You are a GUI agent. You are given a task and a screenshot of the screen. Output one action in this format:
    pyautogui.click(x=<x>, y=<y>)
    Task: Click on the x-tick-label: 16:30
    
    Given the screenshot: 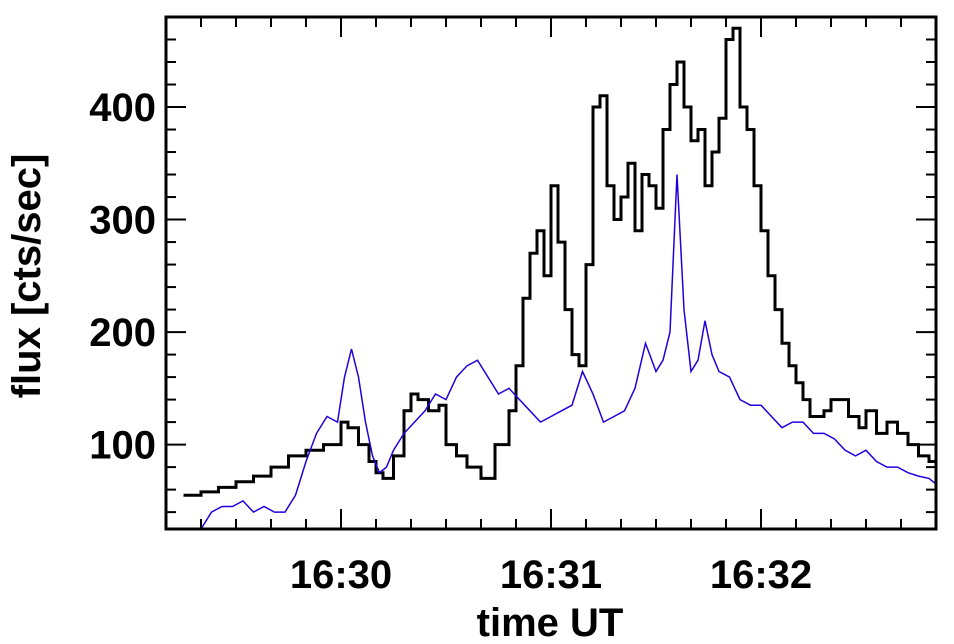 What is the action you would take?
    pyautogui.click(x=341, y=575)
    